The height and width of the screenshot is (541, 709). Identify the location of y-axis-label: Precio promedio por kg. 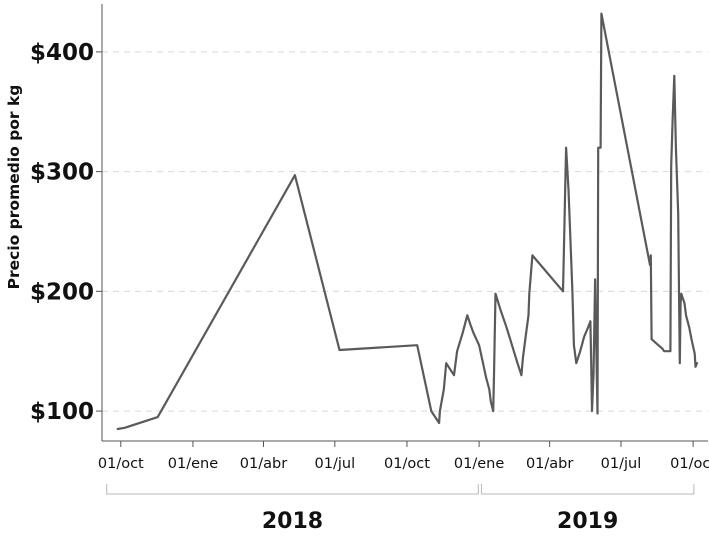
(14, 187).